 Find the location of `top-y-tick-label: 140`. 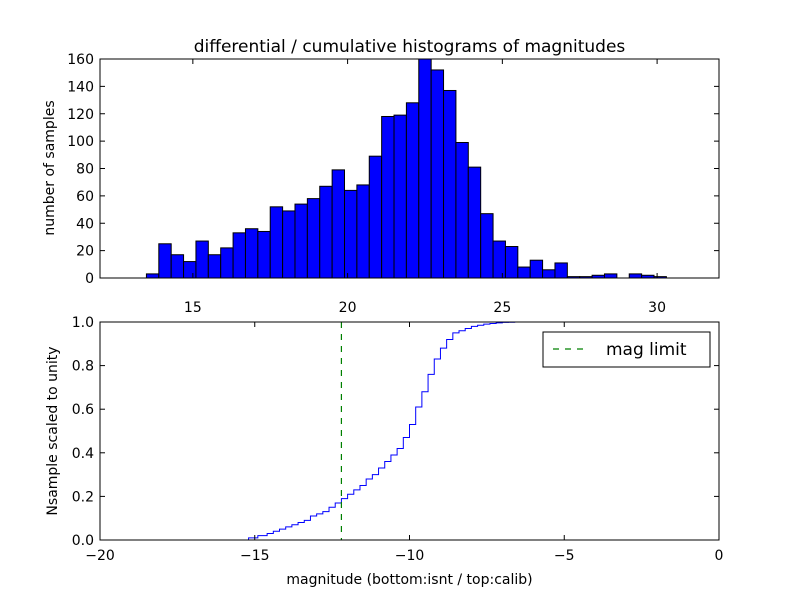

top-y-tick-label: 140 is located at coordinates (80, 87).